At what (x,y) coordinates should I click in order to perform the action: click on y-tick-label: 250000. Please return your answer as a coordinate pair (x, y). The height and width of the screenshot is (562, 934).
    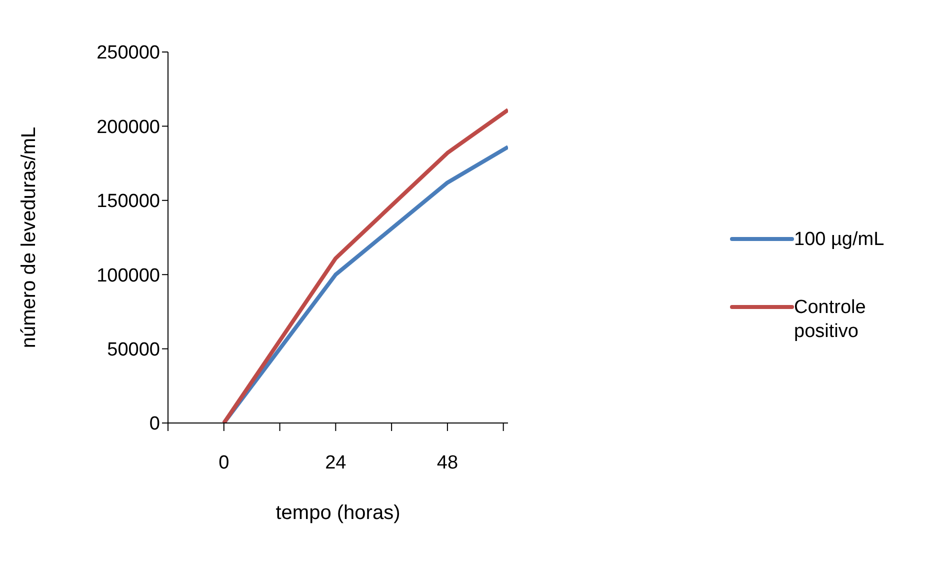
    Looking at the image, I should click on (128, 53).